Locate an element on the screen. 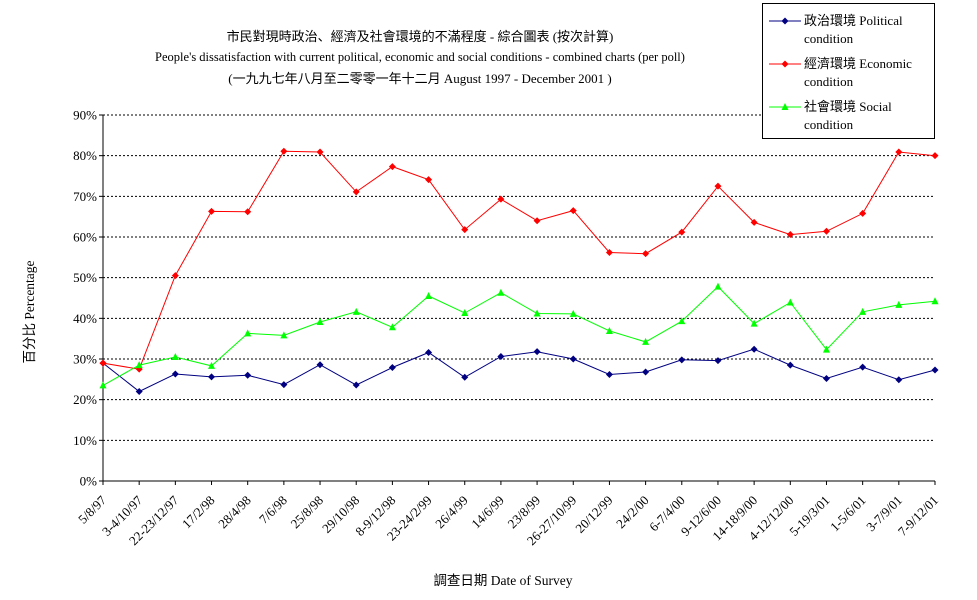 The width and height of the screenshot is (977, 600). x-tick-label: 7/6/98 is located at coordinates (273, 510).